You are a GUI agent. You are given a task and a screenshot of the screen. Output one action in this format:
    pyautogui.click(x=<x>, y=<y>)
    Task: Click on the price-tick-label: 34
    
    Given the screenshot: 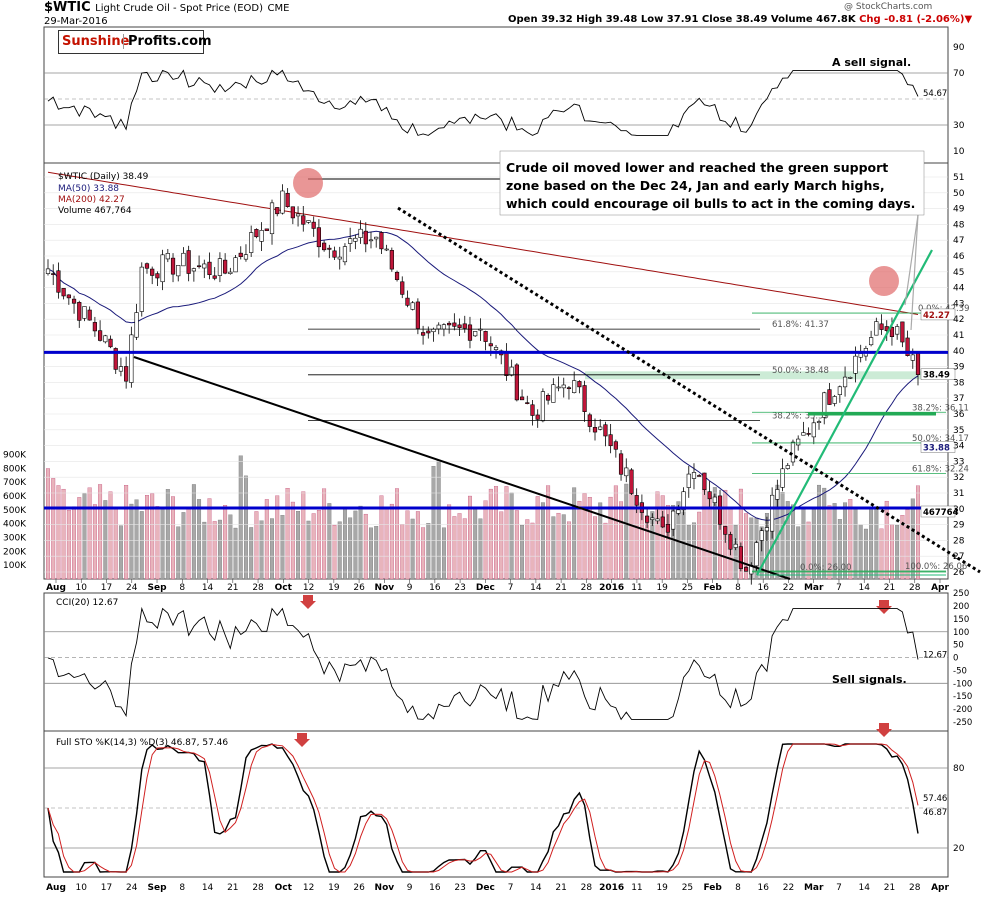 What is the action you would take?
    pyautogui.click(x=959, y=447)
    